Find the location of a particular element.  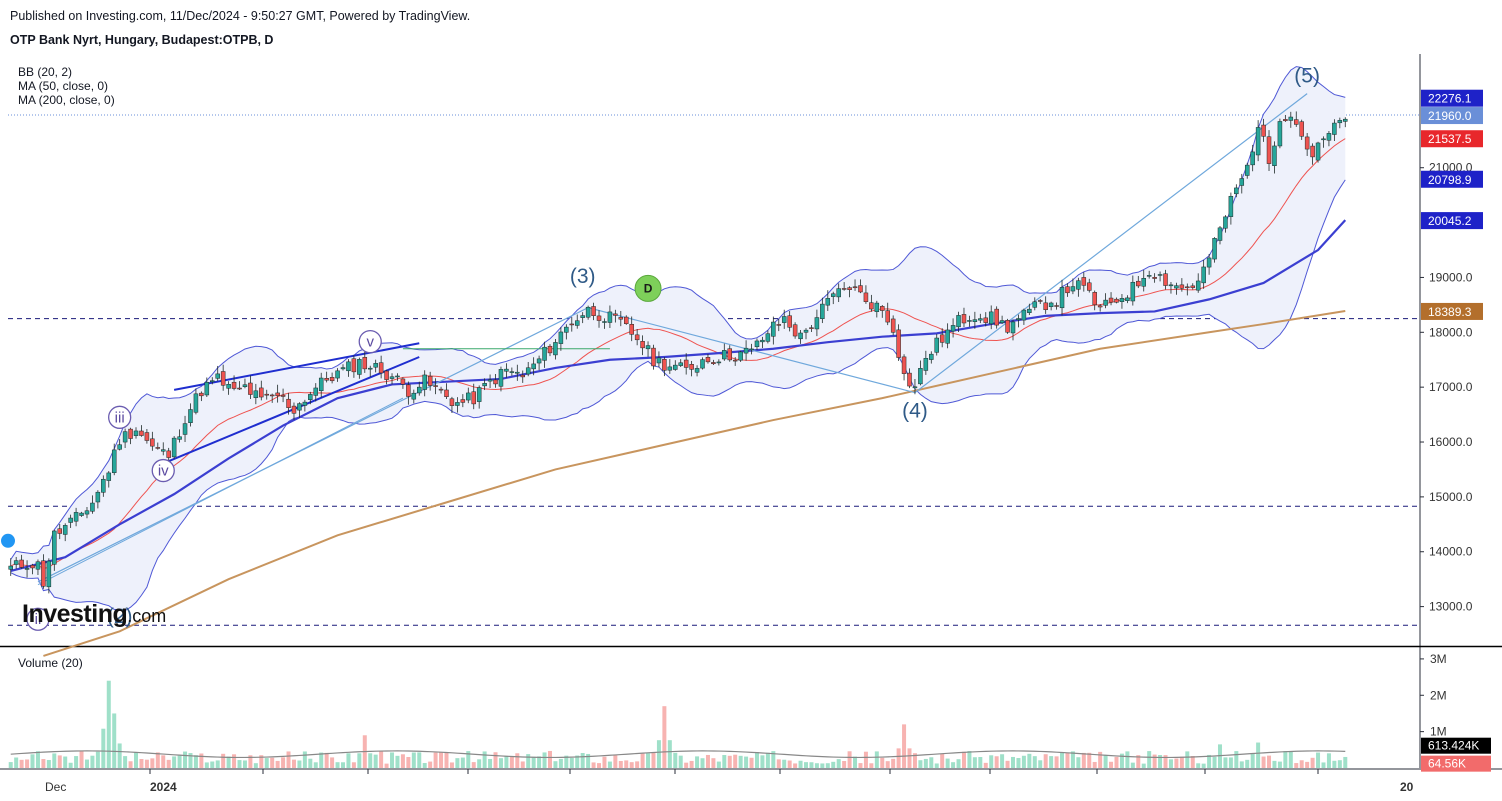

volume-pane-label: Volume (20) is located at coordinates (50, 663).